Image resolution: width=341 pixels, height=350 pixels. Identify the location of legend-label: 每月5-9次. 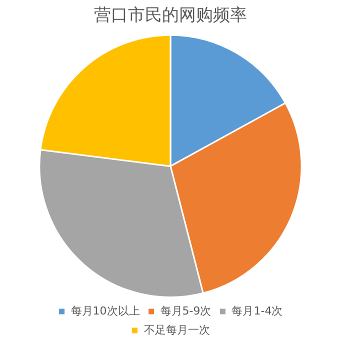
(186, 311).